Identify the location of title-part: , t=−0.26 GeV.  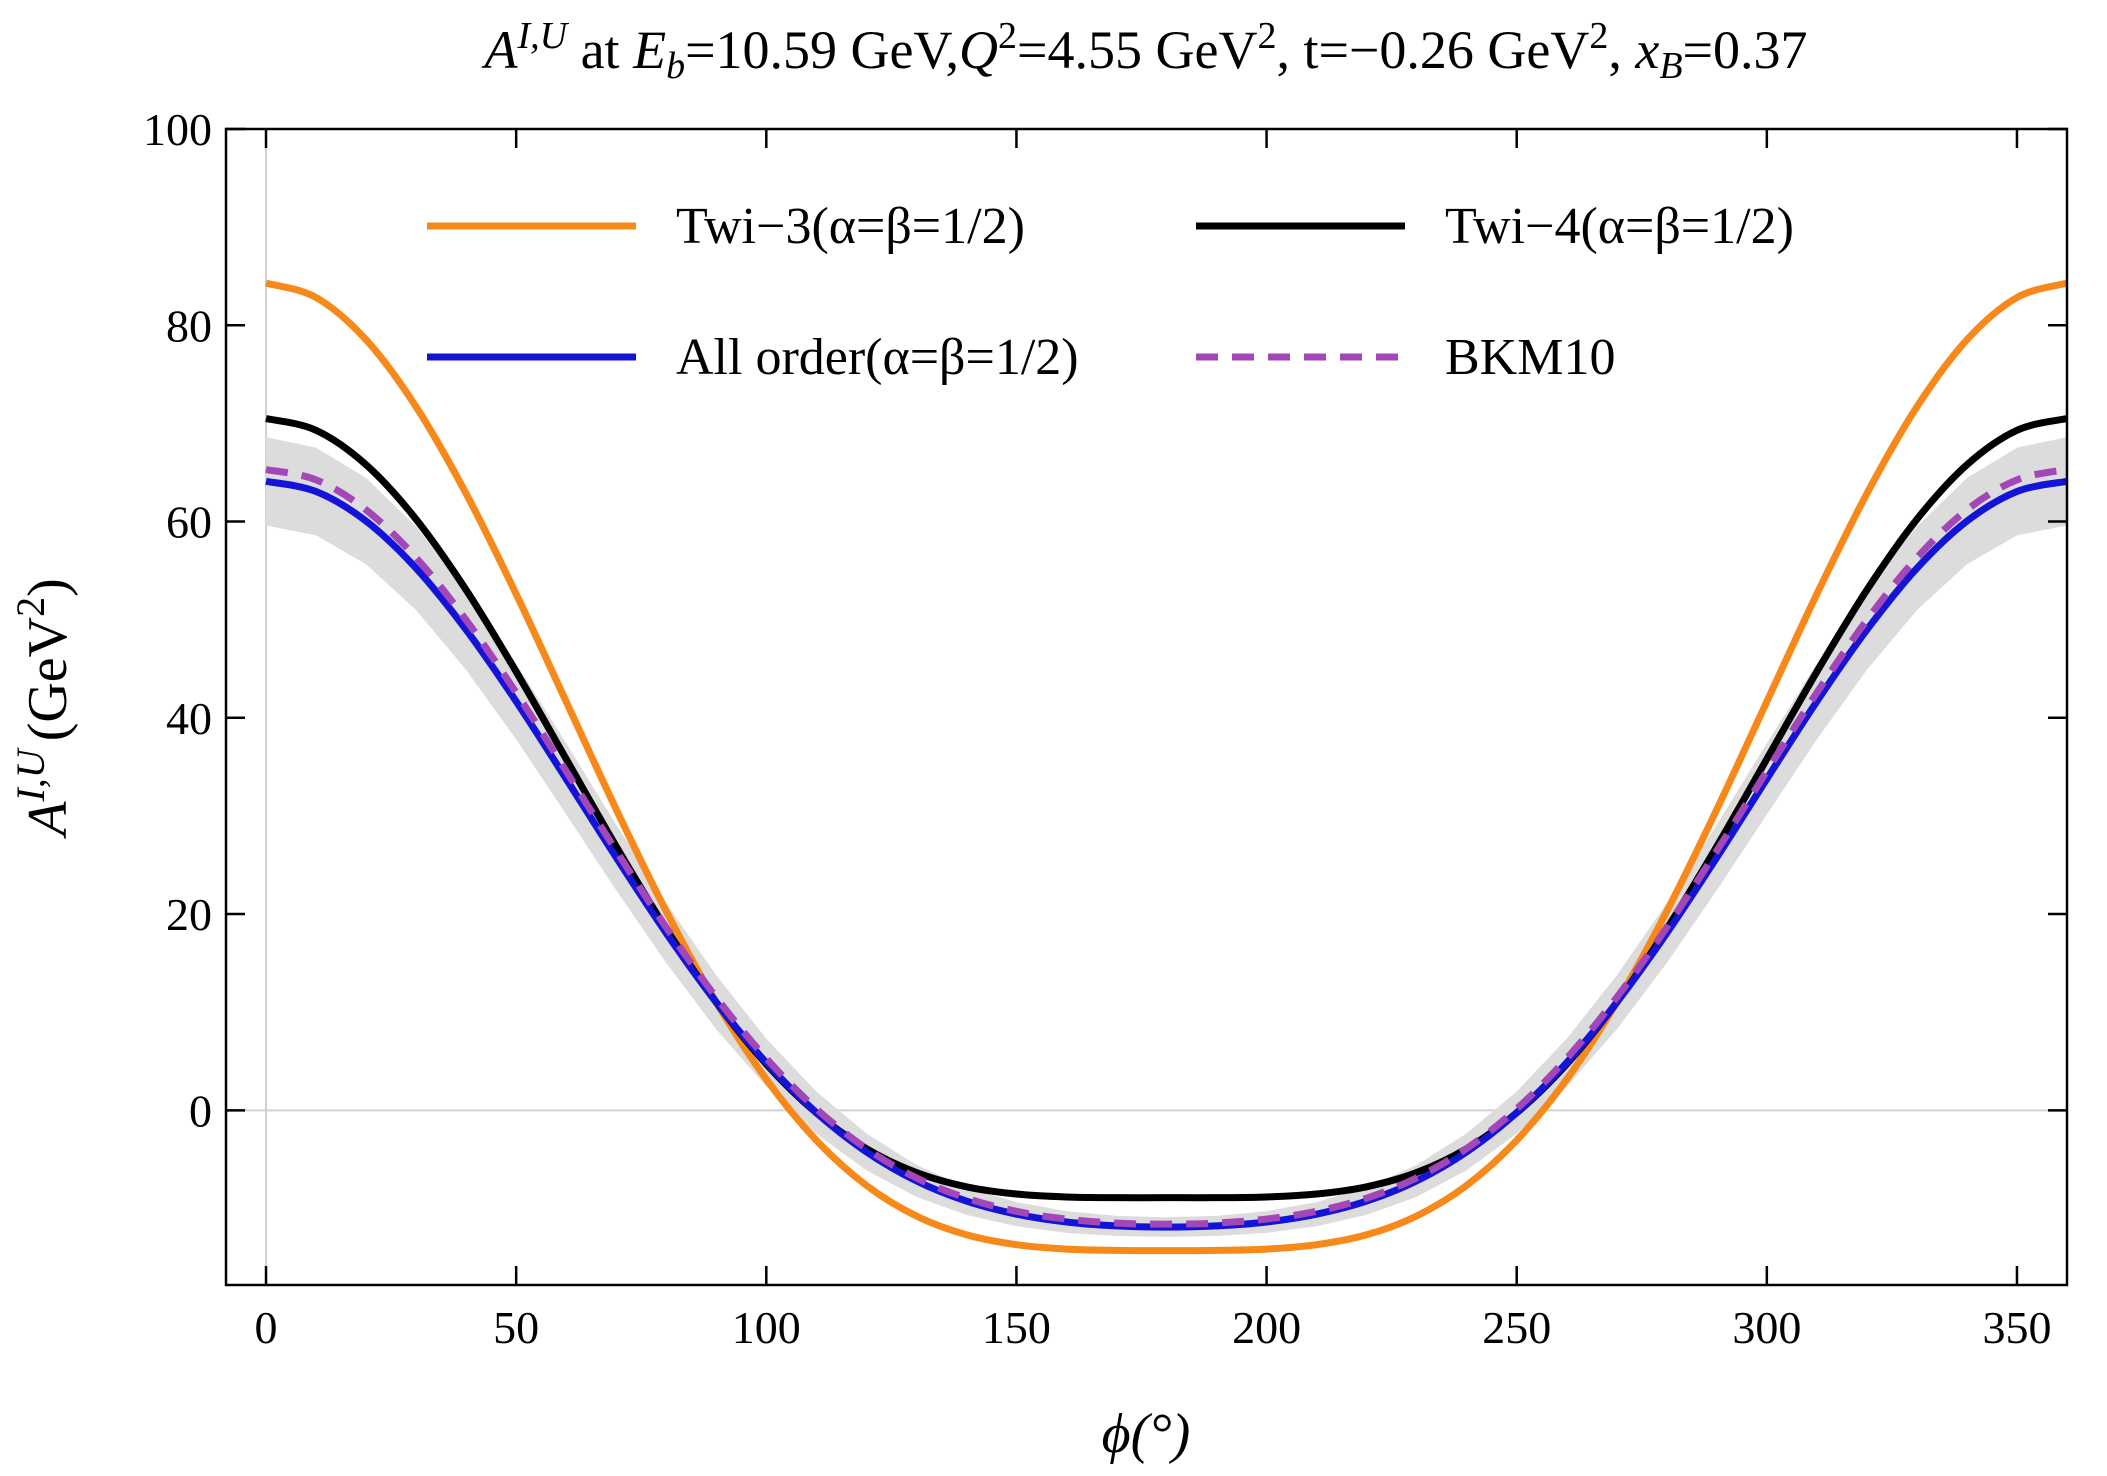
(1432, 50).